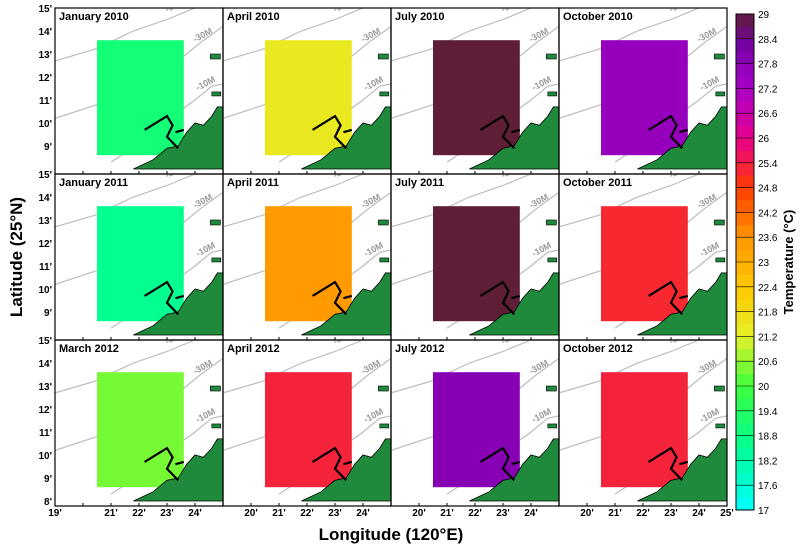 Image resolution: width=805 pixels, height=548 pixels. What do you see at coordinates (587, 513) in the screenshot?
I see `x-tick-label: 20'` at bounding box center [587, 513].